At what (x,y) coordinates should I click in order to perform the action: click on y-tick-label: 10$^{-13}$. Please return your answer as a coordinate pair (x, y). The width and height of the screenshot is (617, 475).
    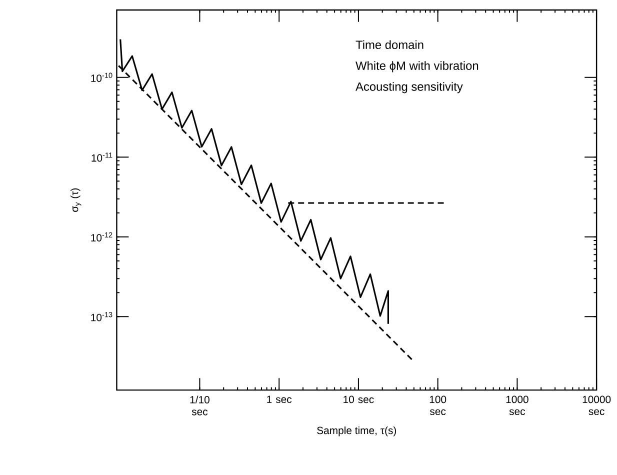
    Looking at the image, I should click on (101, 317).